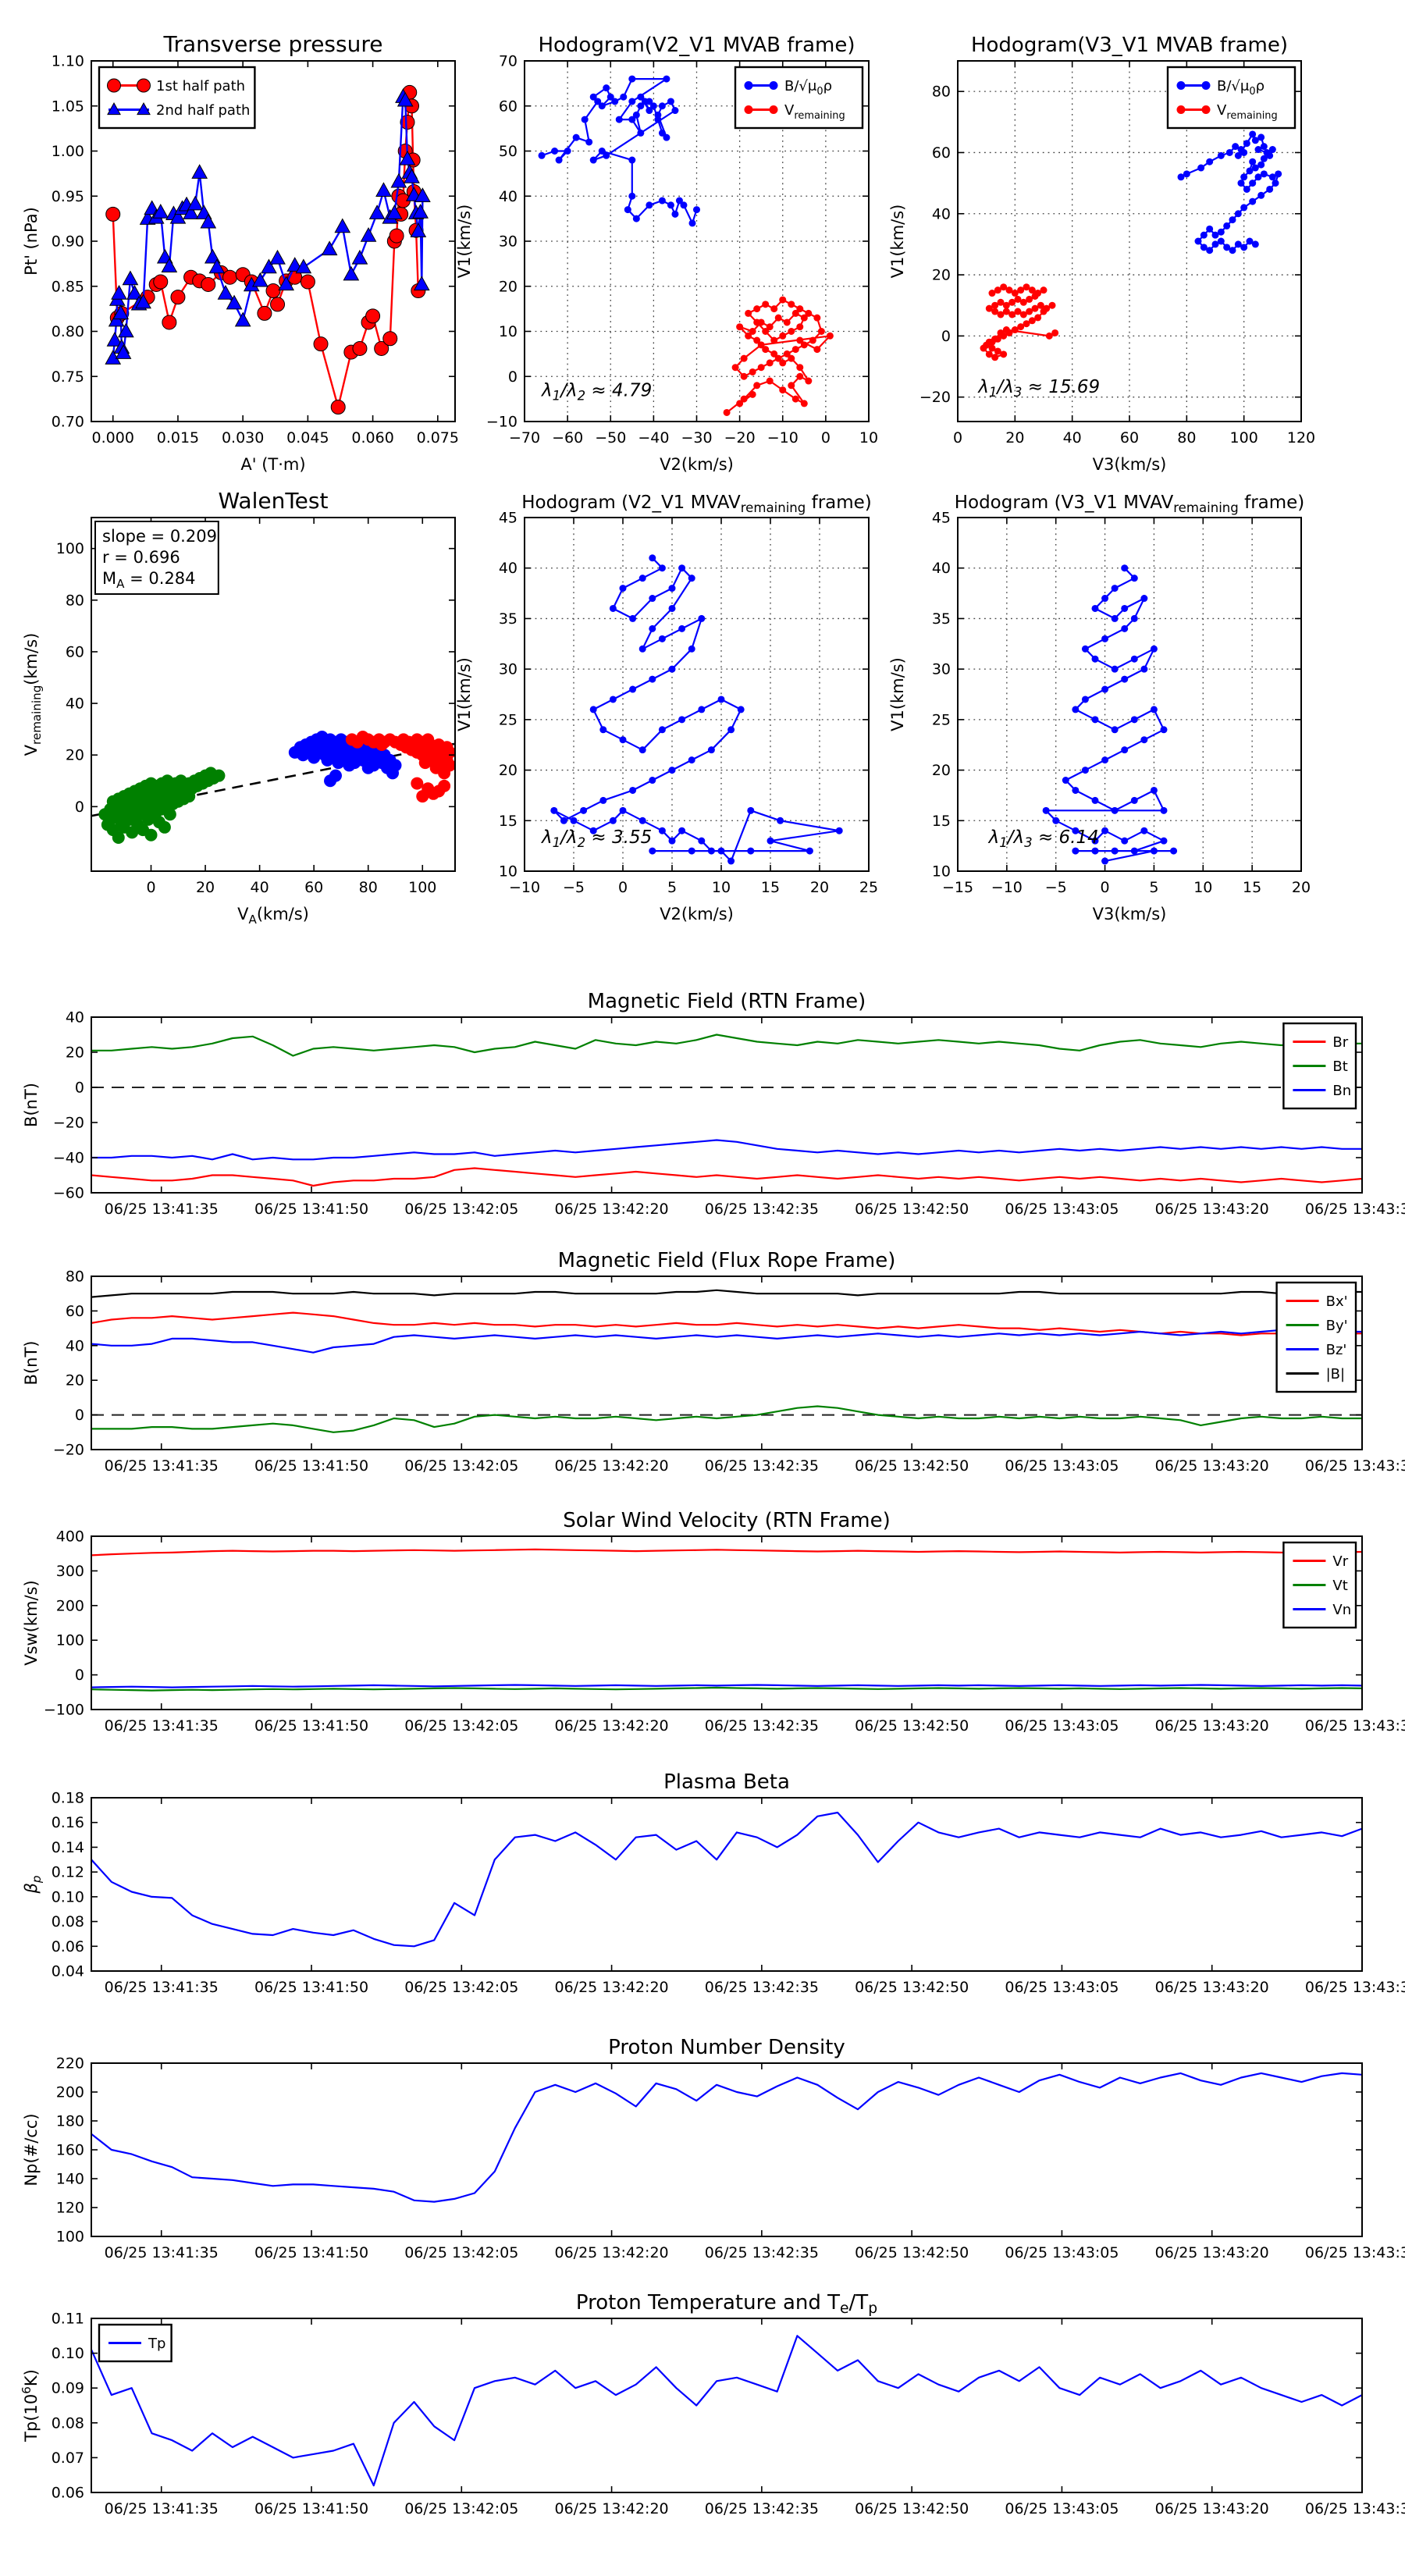 This screenshot has height=2576, width=1405. I want to click on y-tick-label: 60, so click(75, 651).